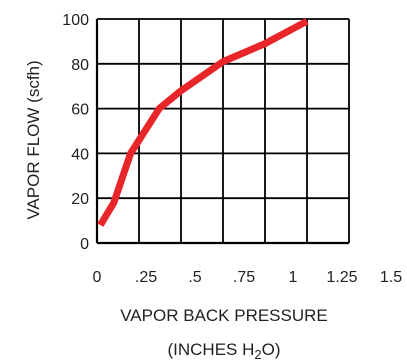  What do you see at coordinates (33, 139) in the screenshot?
I see `y-axis-title: VAPOR FLOW (scfh)` at bounding box center [33, 139].